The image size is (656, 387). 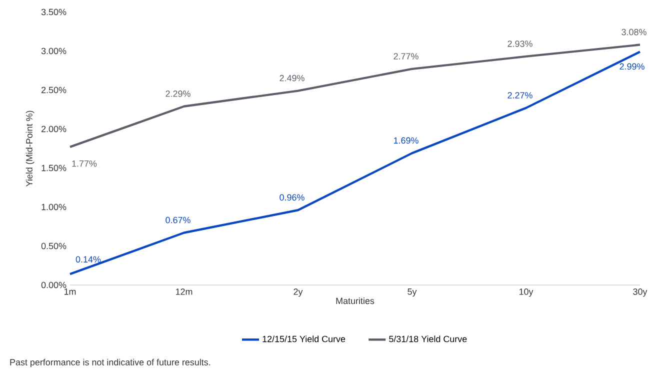 I want to click on y-tick-label: 0.50%, so click(x=53, y=246).